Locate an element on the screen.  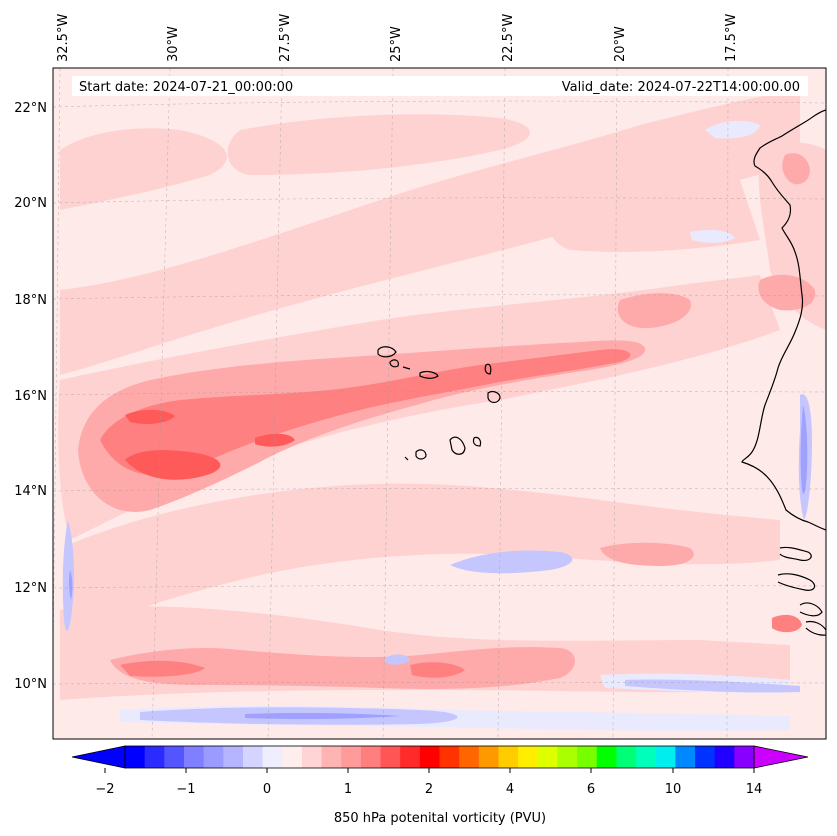
colorbar-under-triangle is located at coordinates (98, 757).